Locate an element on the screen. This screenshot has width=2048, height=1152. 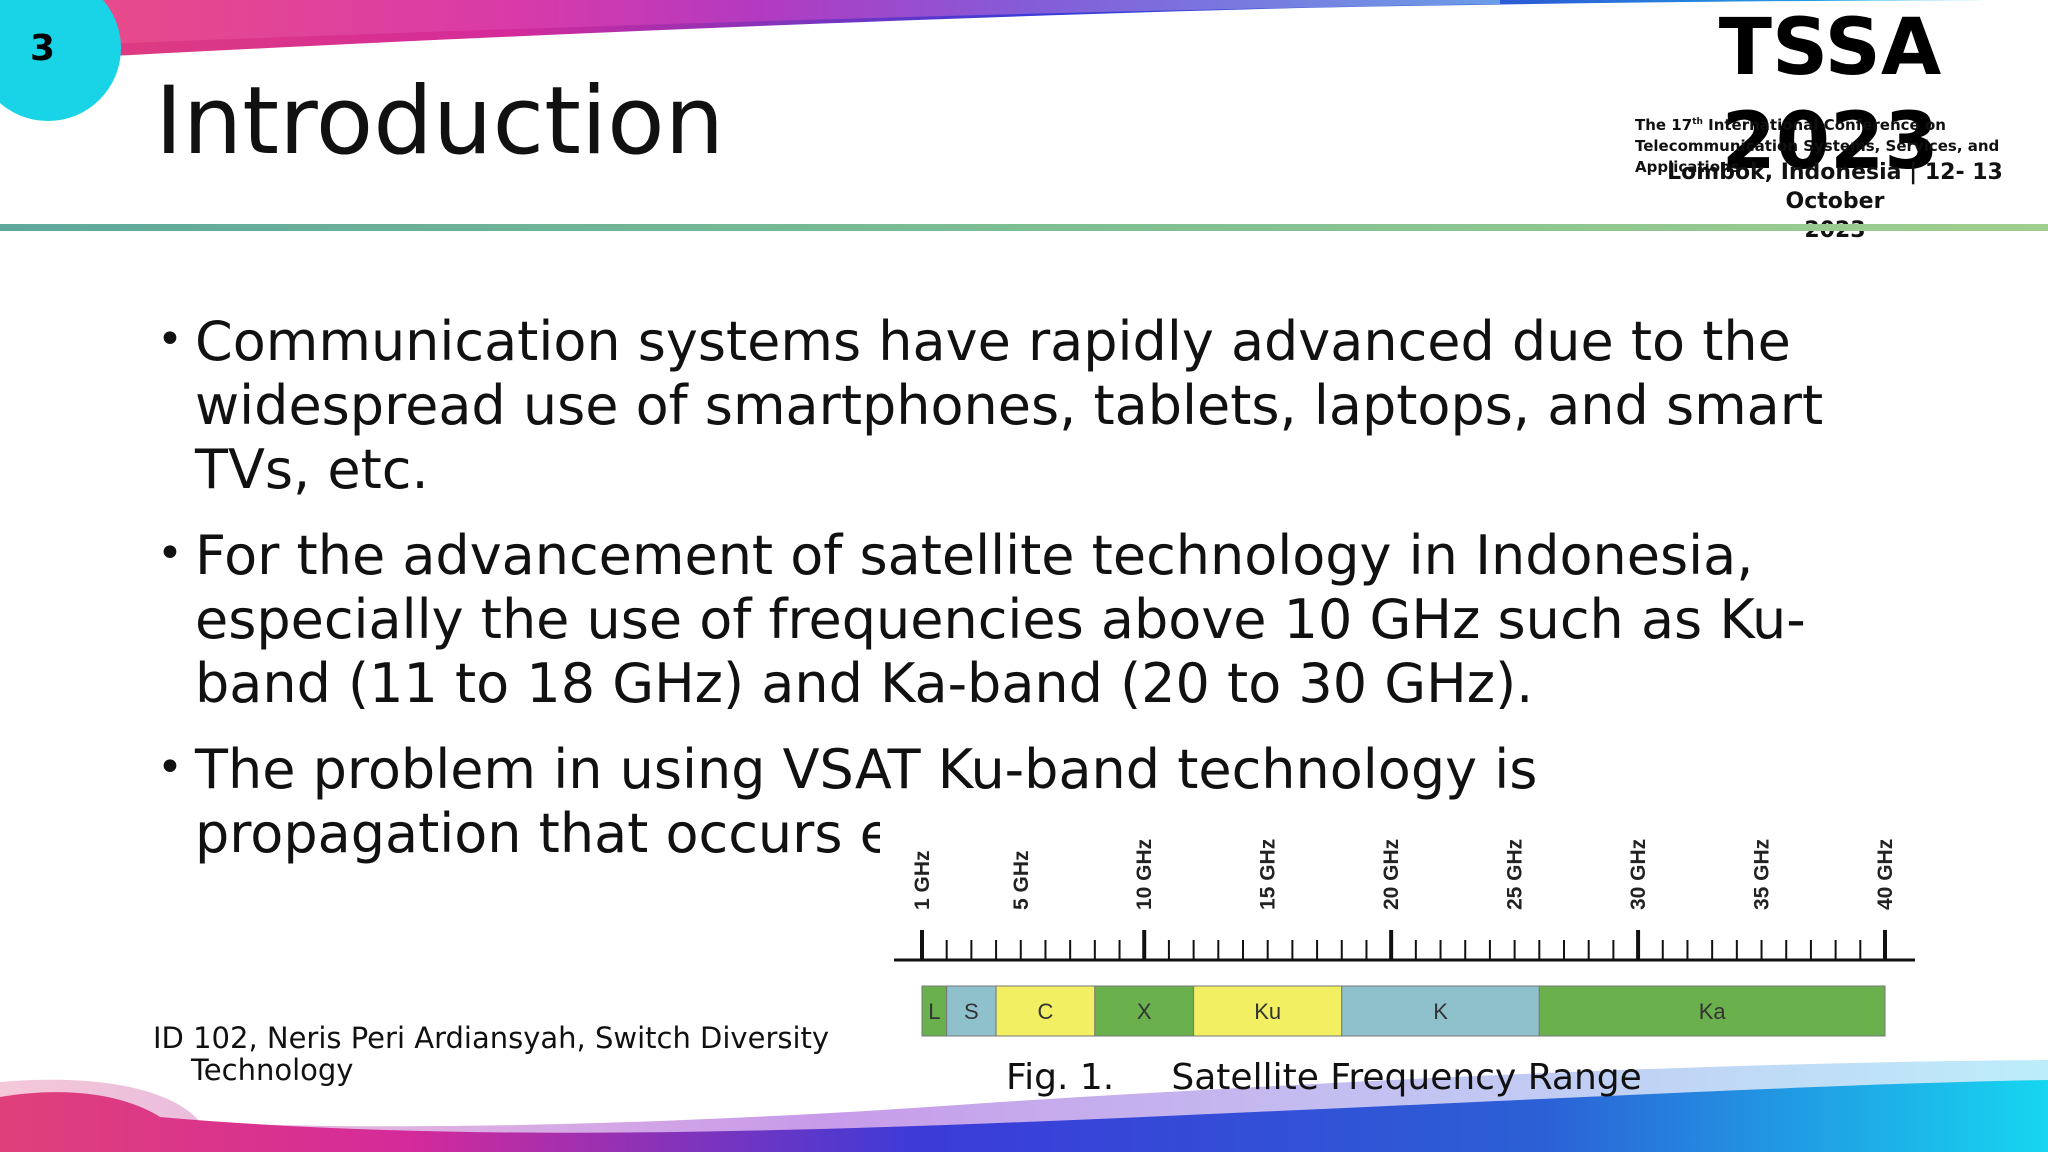
figure-caption: Fig. 1. Satellite Frequency Range is located at coordinates (1324, 1077).